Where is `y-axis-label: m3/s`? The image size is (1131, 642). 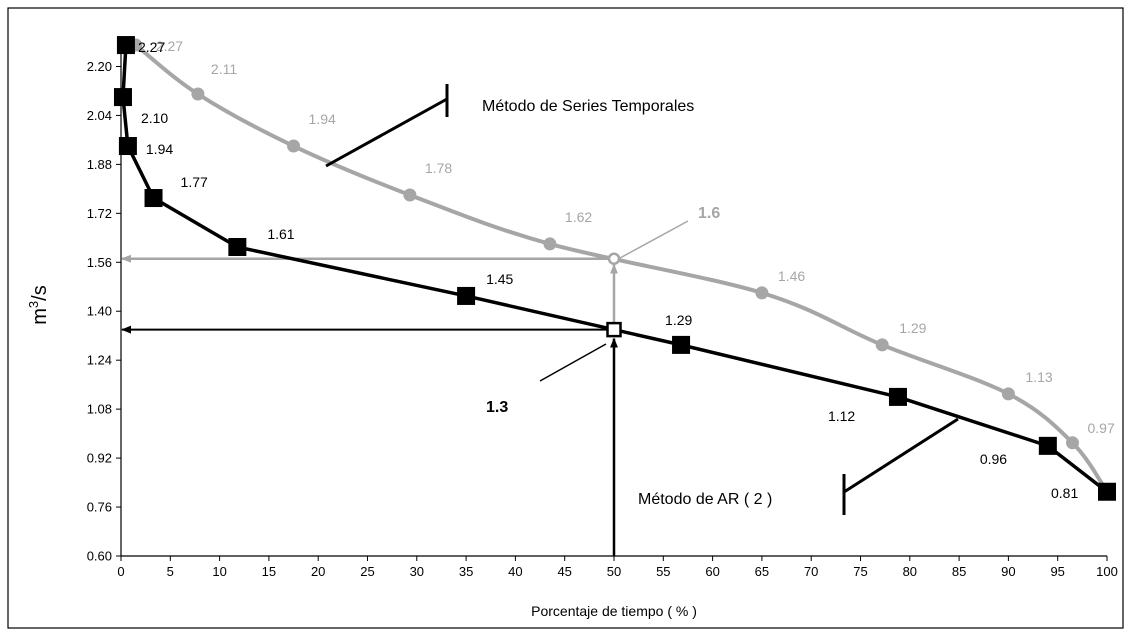
y-axis-label: m3/s is located at coordinates (38, 304).